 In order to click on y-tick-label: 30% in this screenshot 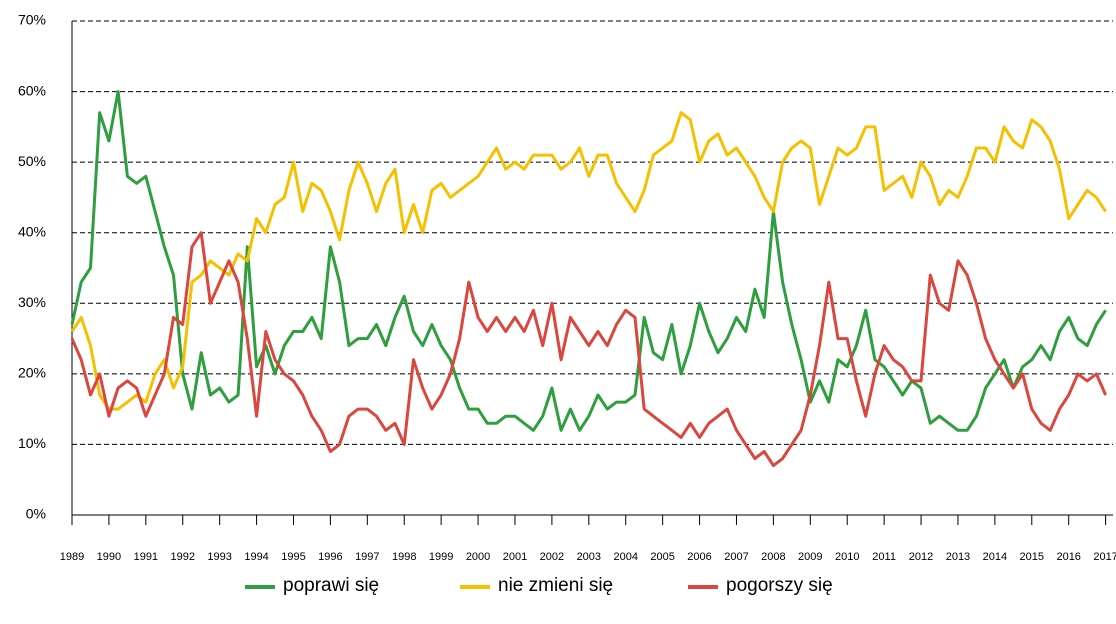, I will do `click(32, 302)`.